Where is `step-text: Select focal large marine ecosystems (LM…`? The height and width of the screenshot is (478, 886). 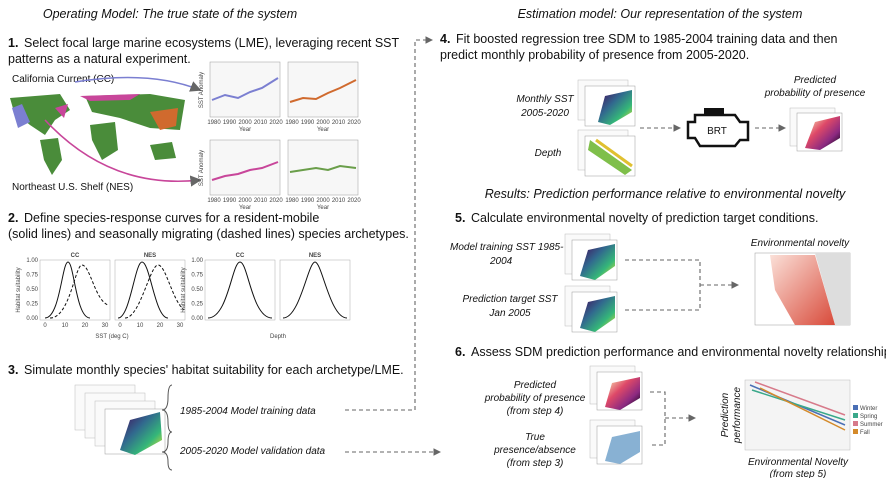
step-text: Select focal large marine ecosystems (LM… is located at coordinates (212, 43).